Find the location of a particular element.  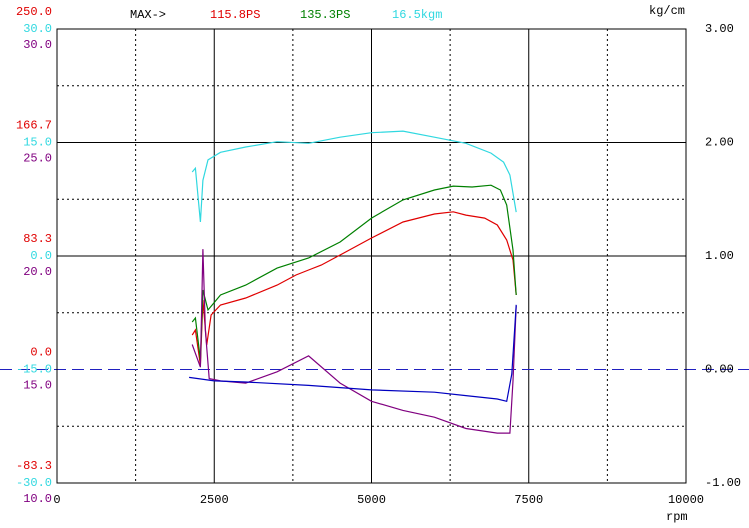

x-axis-label: rpm is located at coordinates (677, 517).